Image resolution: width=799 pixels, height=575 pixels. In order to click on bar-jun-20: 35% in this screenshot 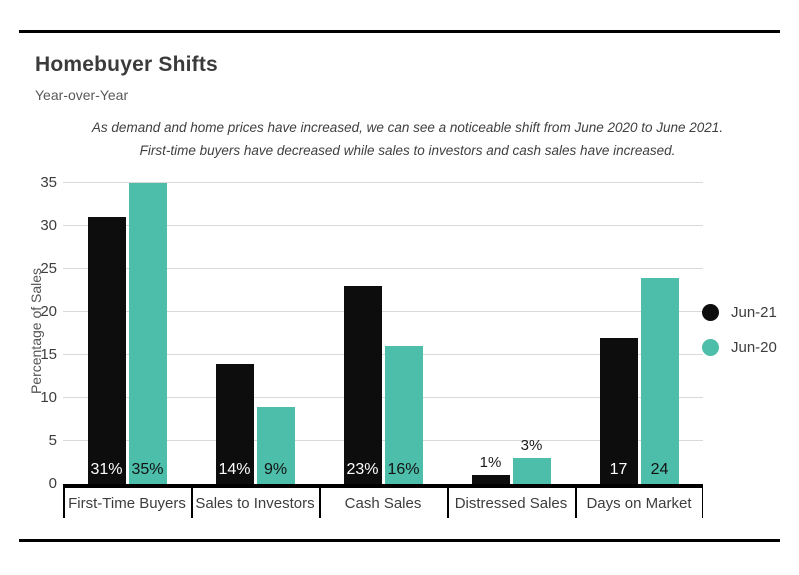, I will do `click(147, 333)`.